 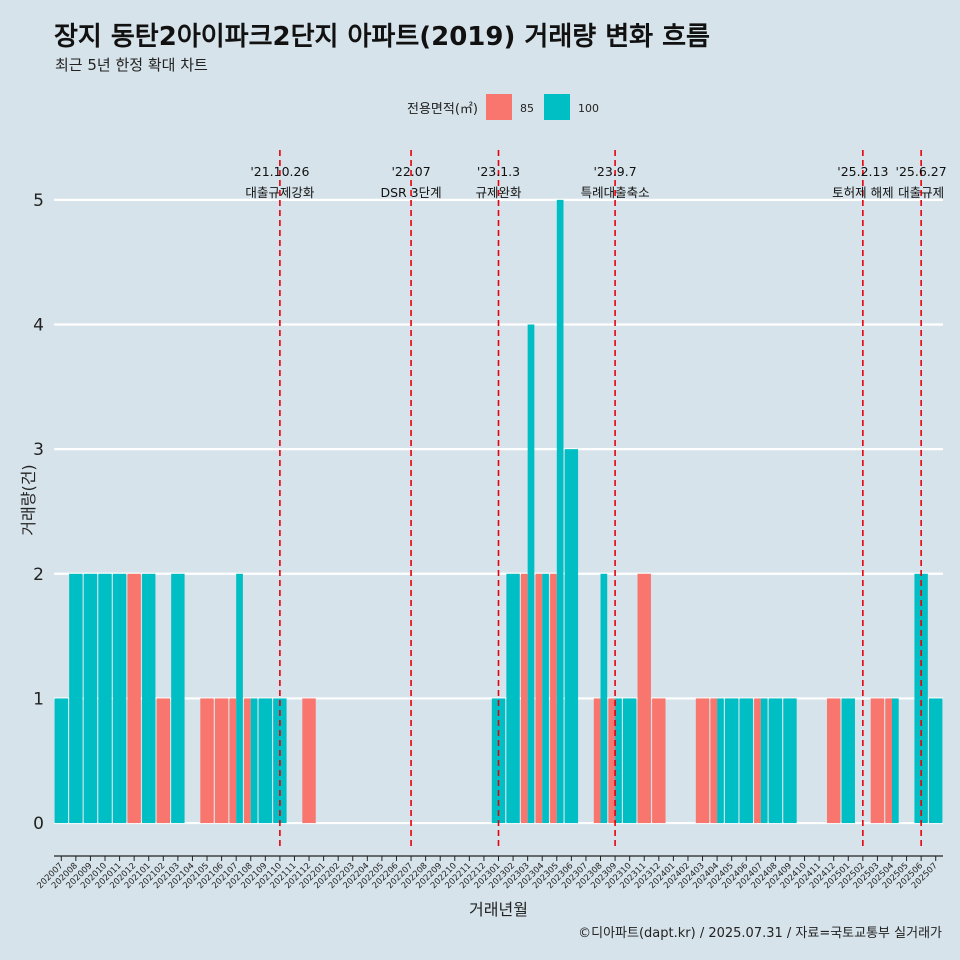 I want to click on event-date: '23.9.7, so click(x=614, y=171).